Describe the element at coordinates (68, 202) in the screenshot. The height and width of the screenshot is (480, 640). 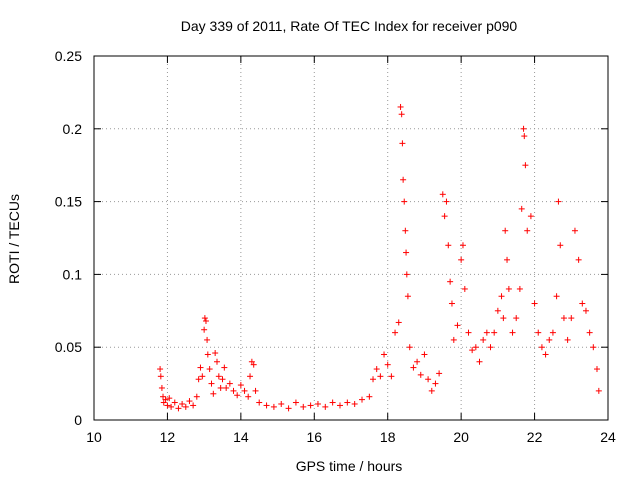
I see `y-tick-label: 0.15` at that location.